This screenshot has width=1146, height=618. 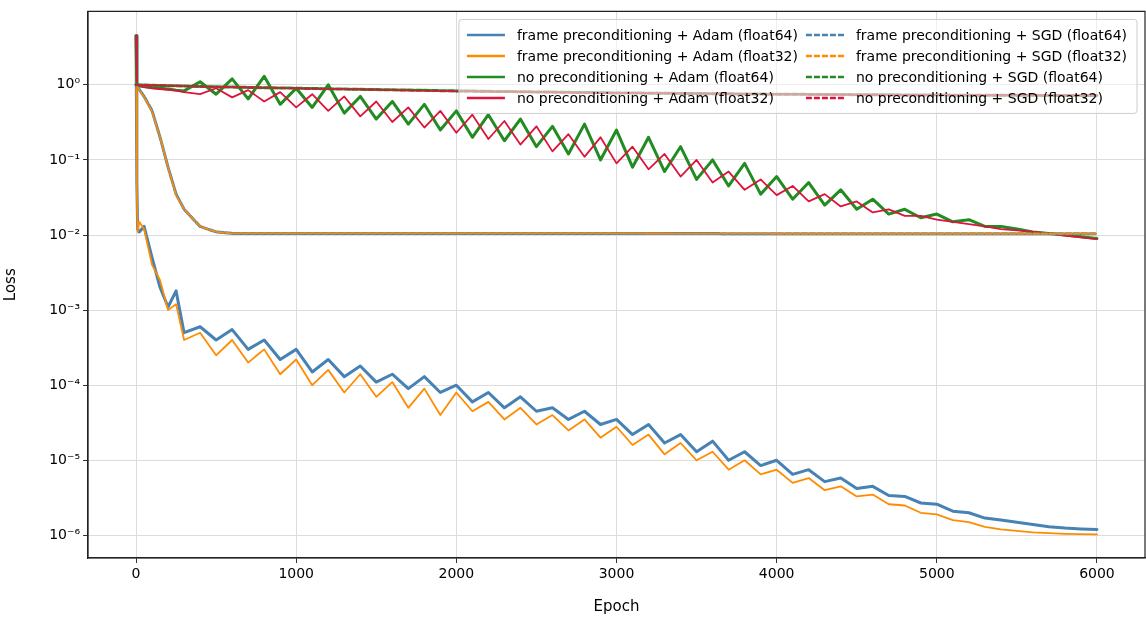 I want to click on legend-label: no preconditioning + SGD (float32), so click(x=979, y=97).